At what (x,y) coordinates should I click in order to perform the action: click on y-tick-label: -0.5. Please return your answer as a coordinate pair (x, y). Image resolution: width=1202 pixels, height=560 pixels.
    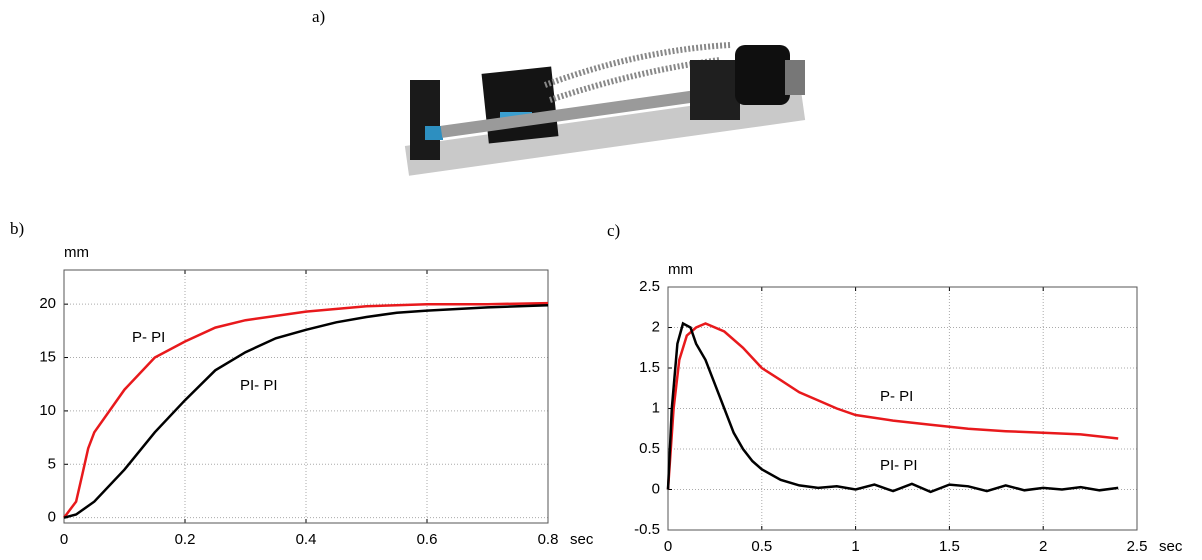
    Looking at the image, I should click on (647, 529).